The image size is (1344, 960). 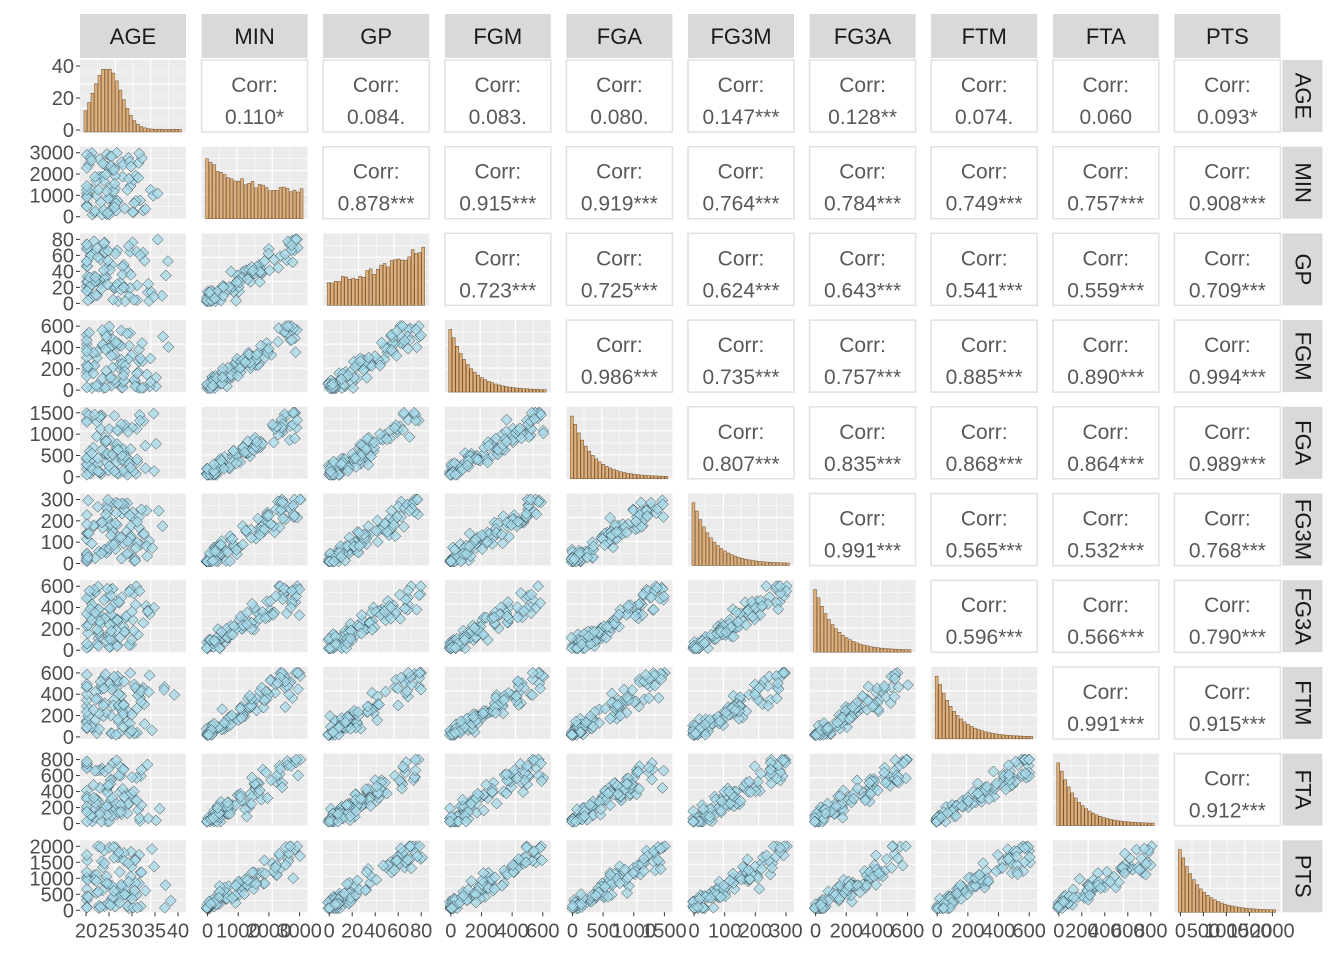 What do you see at coordinates (984, 117) in the screenshot?
I see `corr-value: 0.074.` at bounding box center [984, 117].